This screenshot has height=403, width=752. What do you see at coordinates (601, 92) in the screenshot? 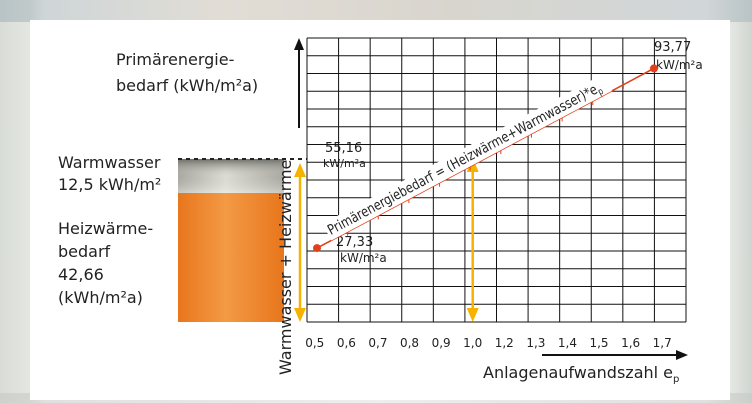
I see `line-label-subscript: p` at bounding box center [601, 92].